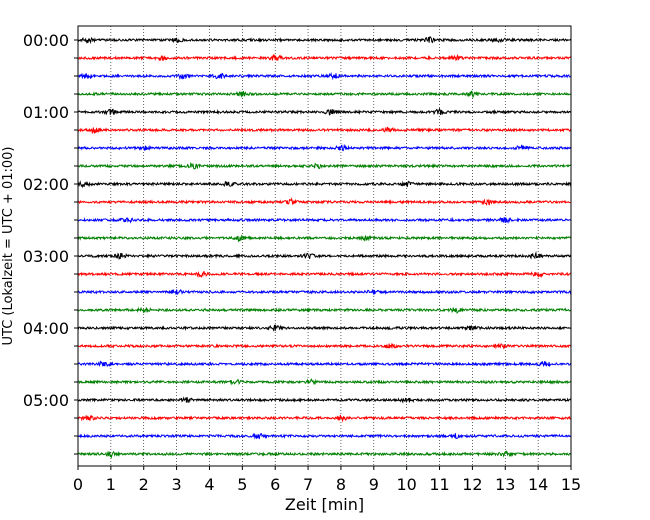 The width and height of the screenshot is (650, 520). What do you see at coordinates (209, 484) in the screenshot?
I see `x-tick-label: 4` at bounding box center [209, 484].